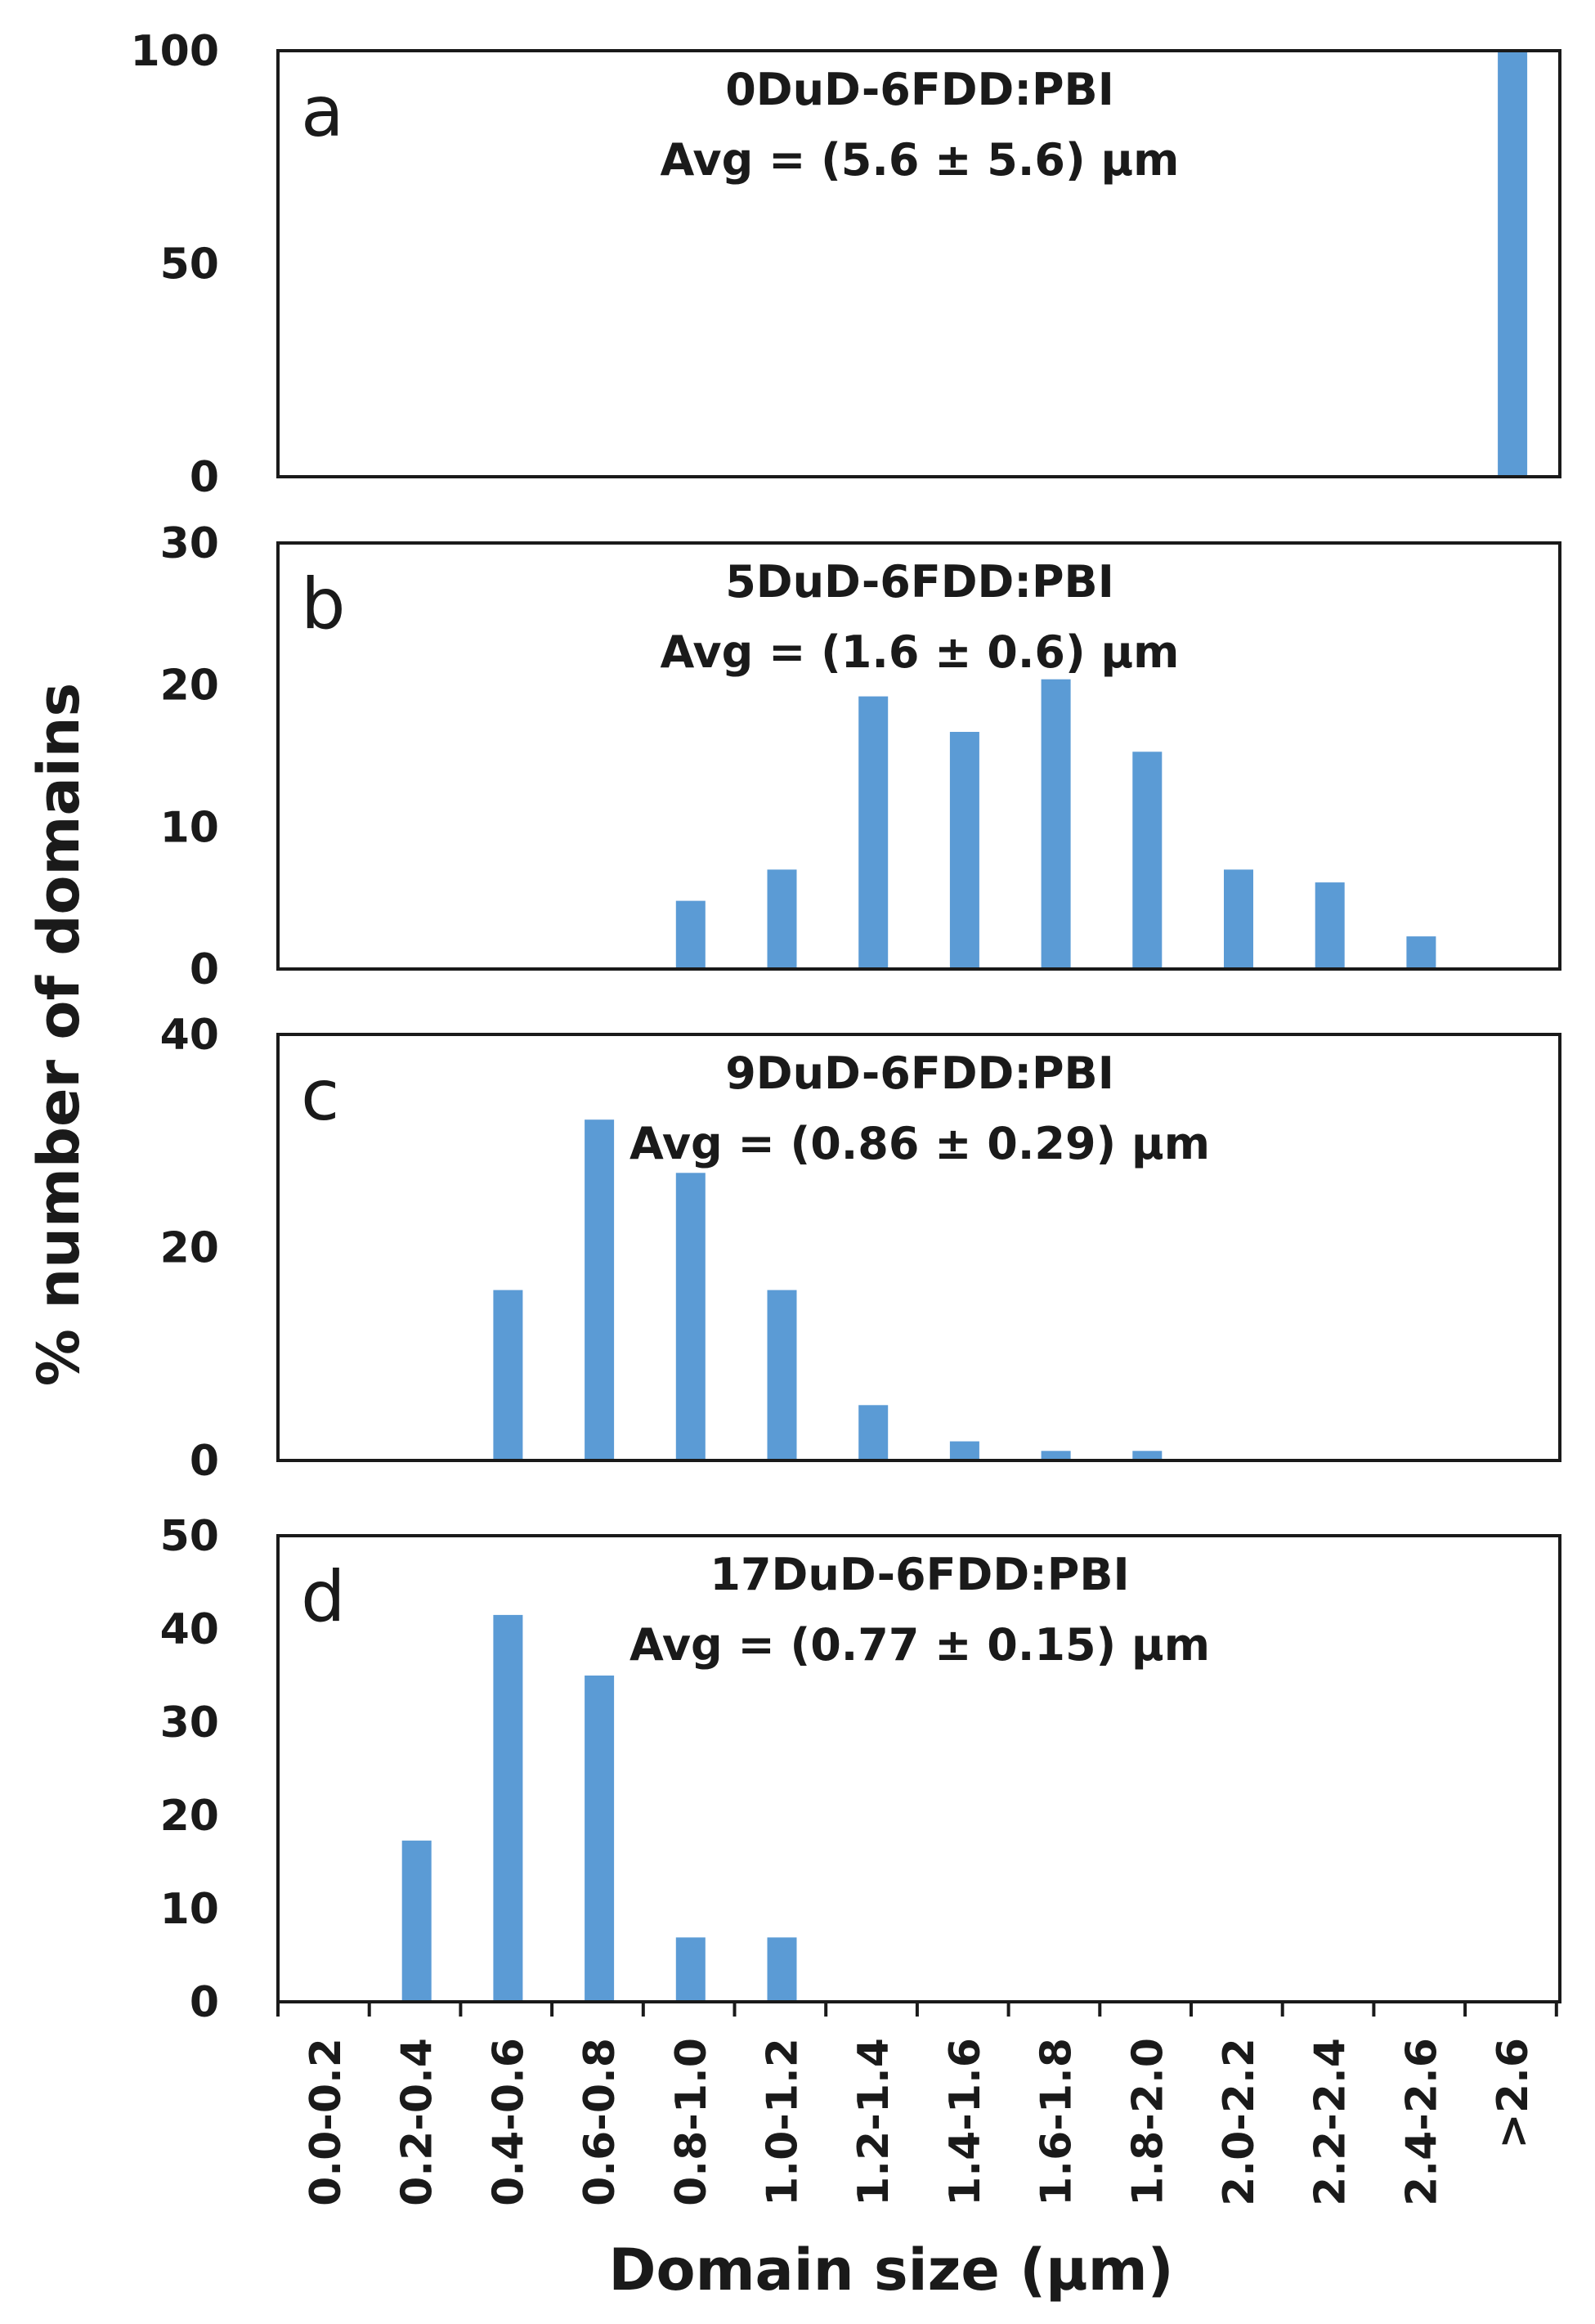 This screenshot has width=1595, height=2324. What do you see at coordinates (919, 1574) in the screenshot?
I see `panel-title-d: 17DuD-6FDD:PBI` at bounding box center [919, 1574].